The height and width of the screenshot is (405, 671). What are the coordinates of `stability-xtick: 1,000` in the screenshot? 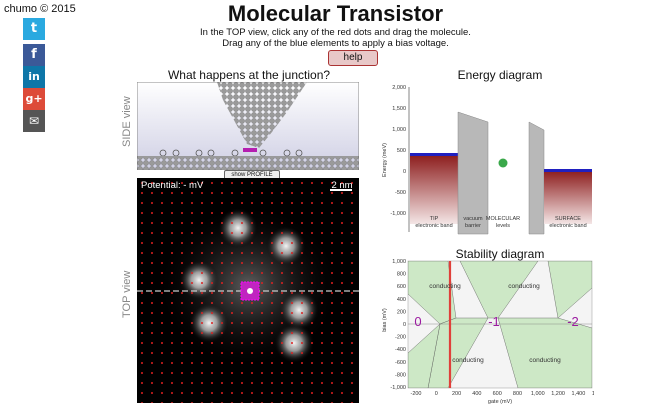 It's located at (538, 394).